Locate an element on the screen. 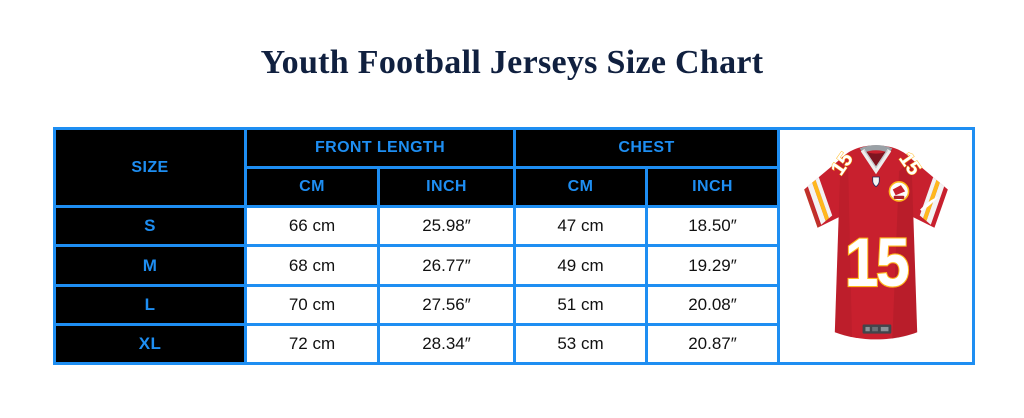  jersey-chest-number: 15 is located at coordinates (877, 263).